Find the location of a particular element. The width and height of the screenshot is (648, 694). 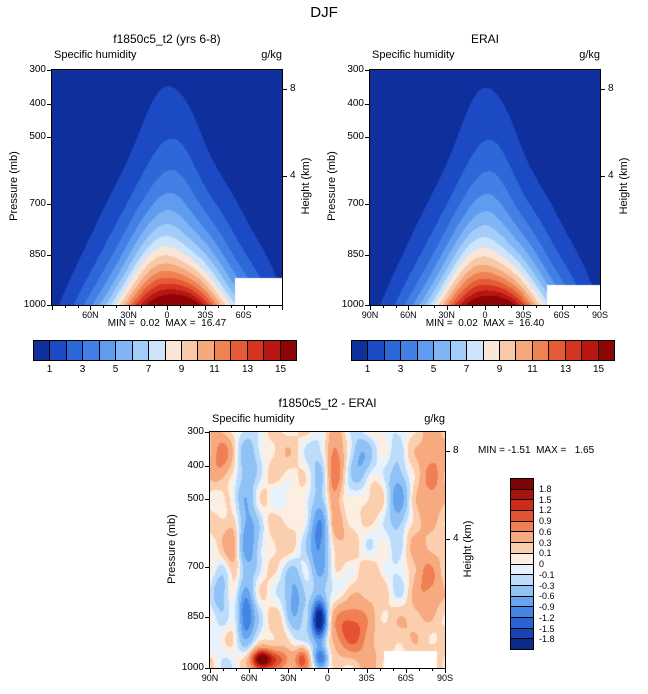

panel-model-units-label: g/kg is located at coordinates (271, 55).